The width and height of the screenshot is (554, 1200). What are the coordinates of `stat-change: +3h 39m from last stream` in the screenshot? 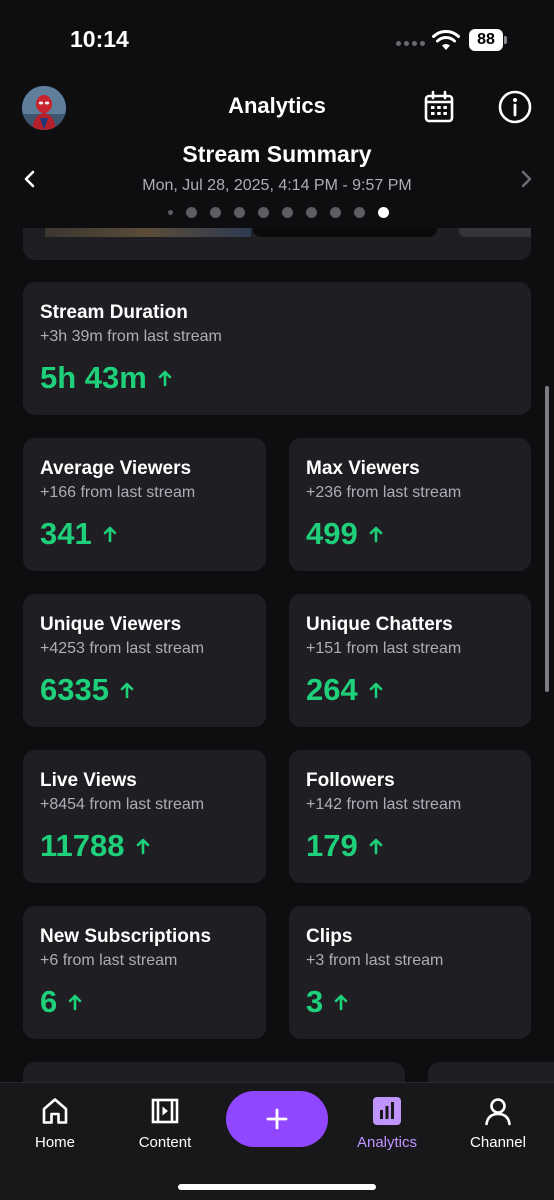 It's located at (131, 336).